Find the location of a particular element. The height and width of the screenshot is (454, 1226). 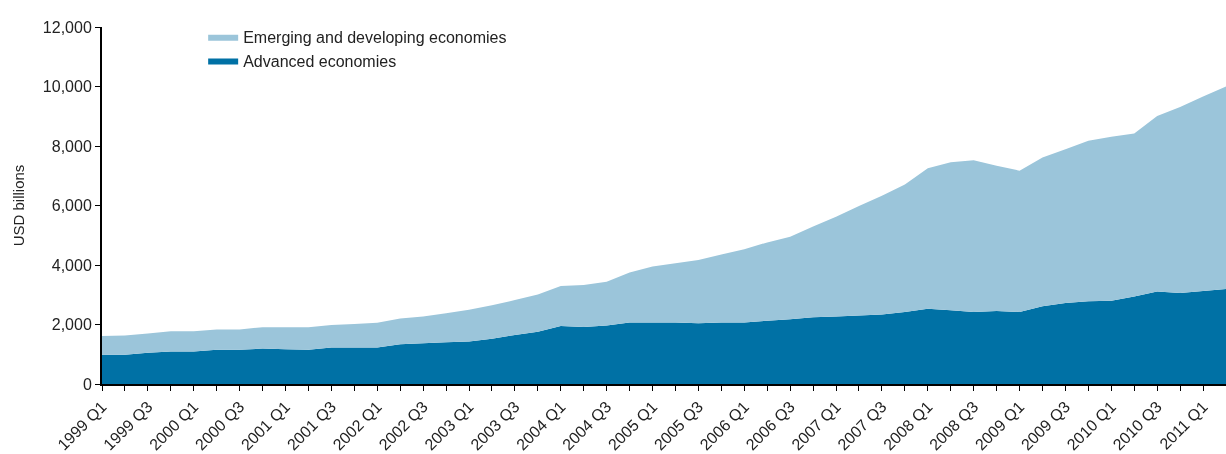

y-tick-label: 0 is located at coordinates (87, 384).